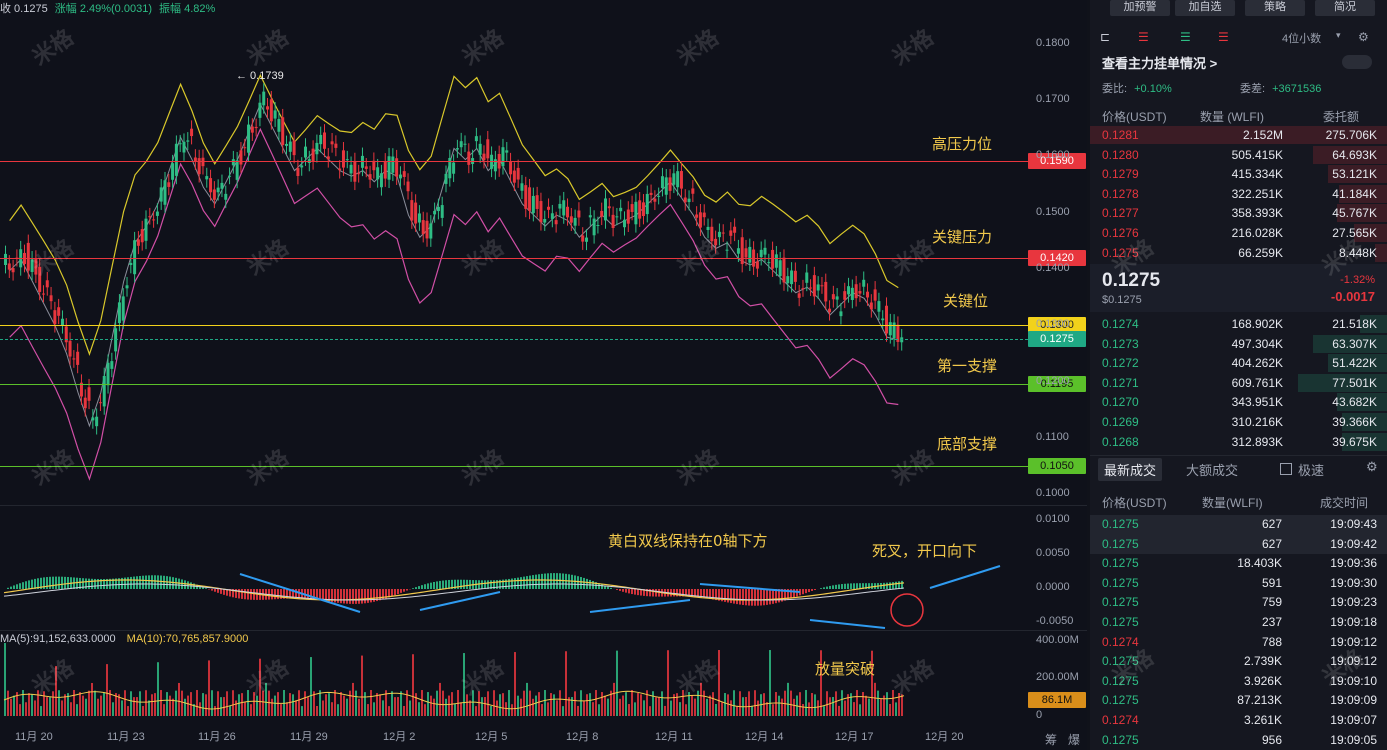 This screenshot has height=750, width=1387. What do you see at coordinates (1074, 740) in the screenshot?
I see `burst-icon: 爆` at bounding box center [1074, 740].